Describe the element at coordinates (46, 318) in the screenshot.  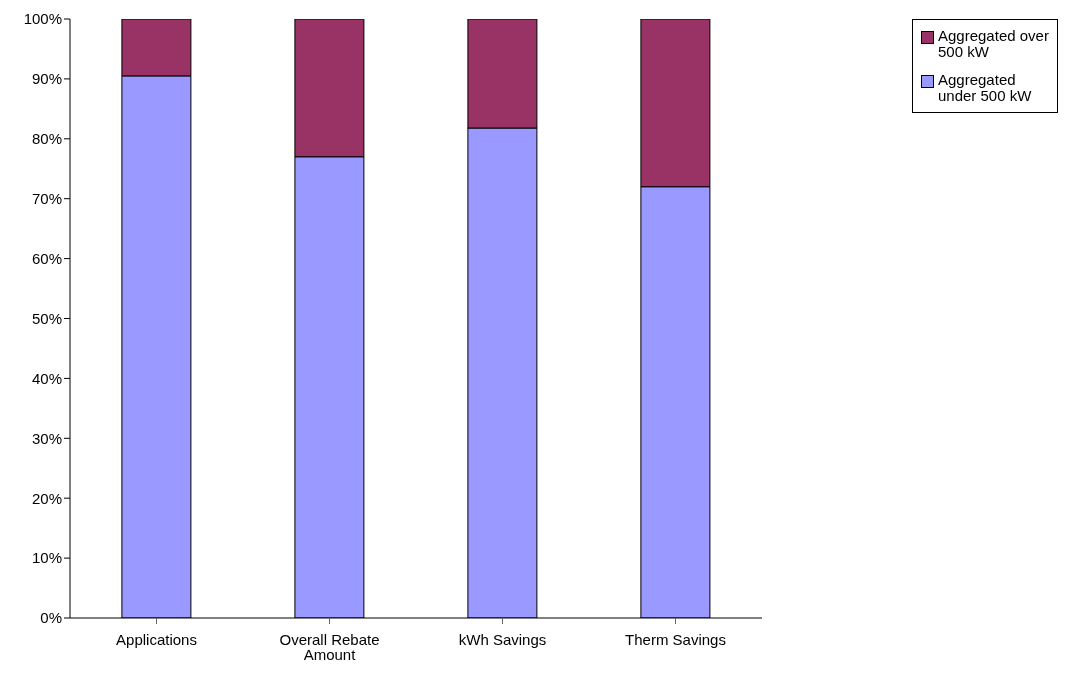
I see `y-tick-label: 50%` at that location.